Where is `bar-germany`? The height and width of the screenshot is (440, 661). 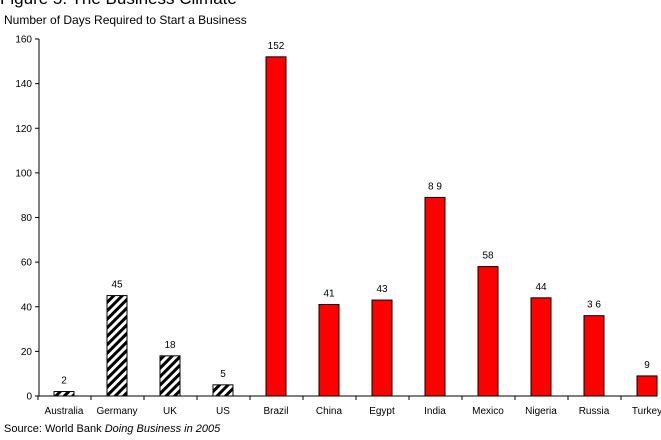
bar-germany is located at coordinates (117, 346).